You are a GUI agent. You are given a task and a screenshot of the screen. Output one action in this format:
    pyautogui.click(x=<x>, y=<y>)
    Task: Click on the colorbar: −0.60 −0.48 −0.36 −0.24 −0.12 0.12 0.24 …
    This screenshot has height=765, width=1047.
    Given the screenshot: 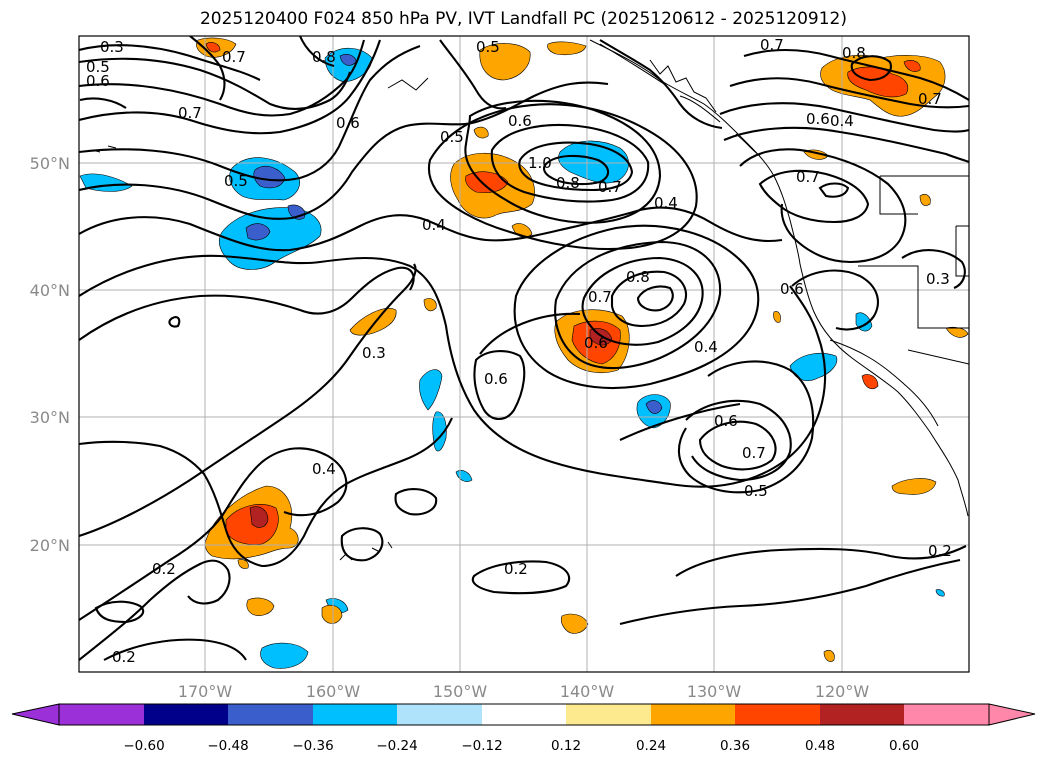 What is the action you would take?
    pyautogui.click(x=523, y=728)
    